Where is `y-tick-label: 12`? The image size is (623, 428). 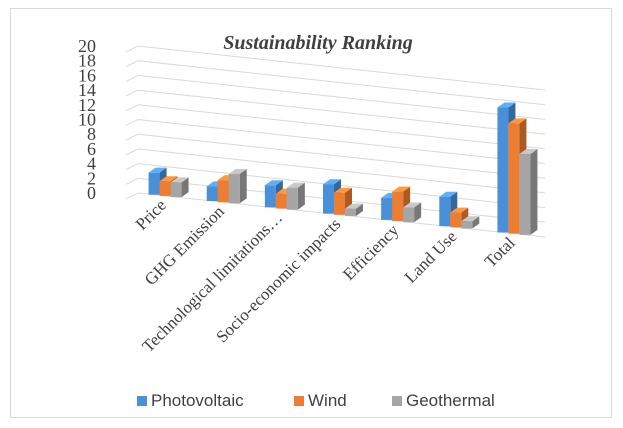 y-tick-label: 12 is located at coordinates (87, 105).